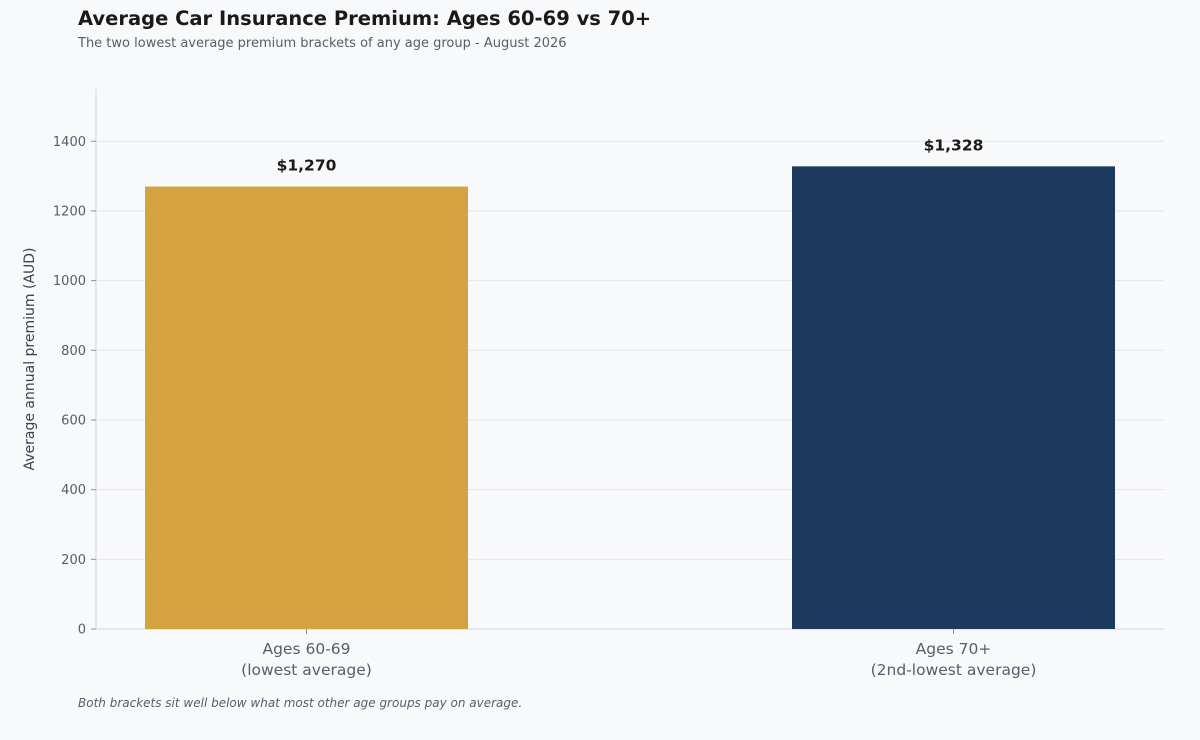  I want to click on bar-value-label: $1,270, so click(307, 166).